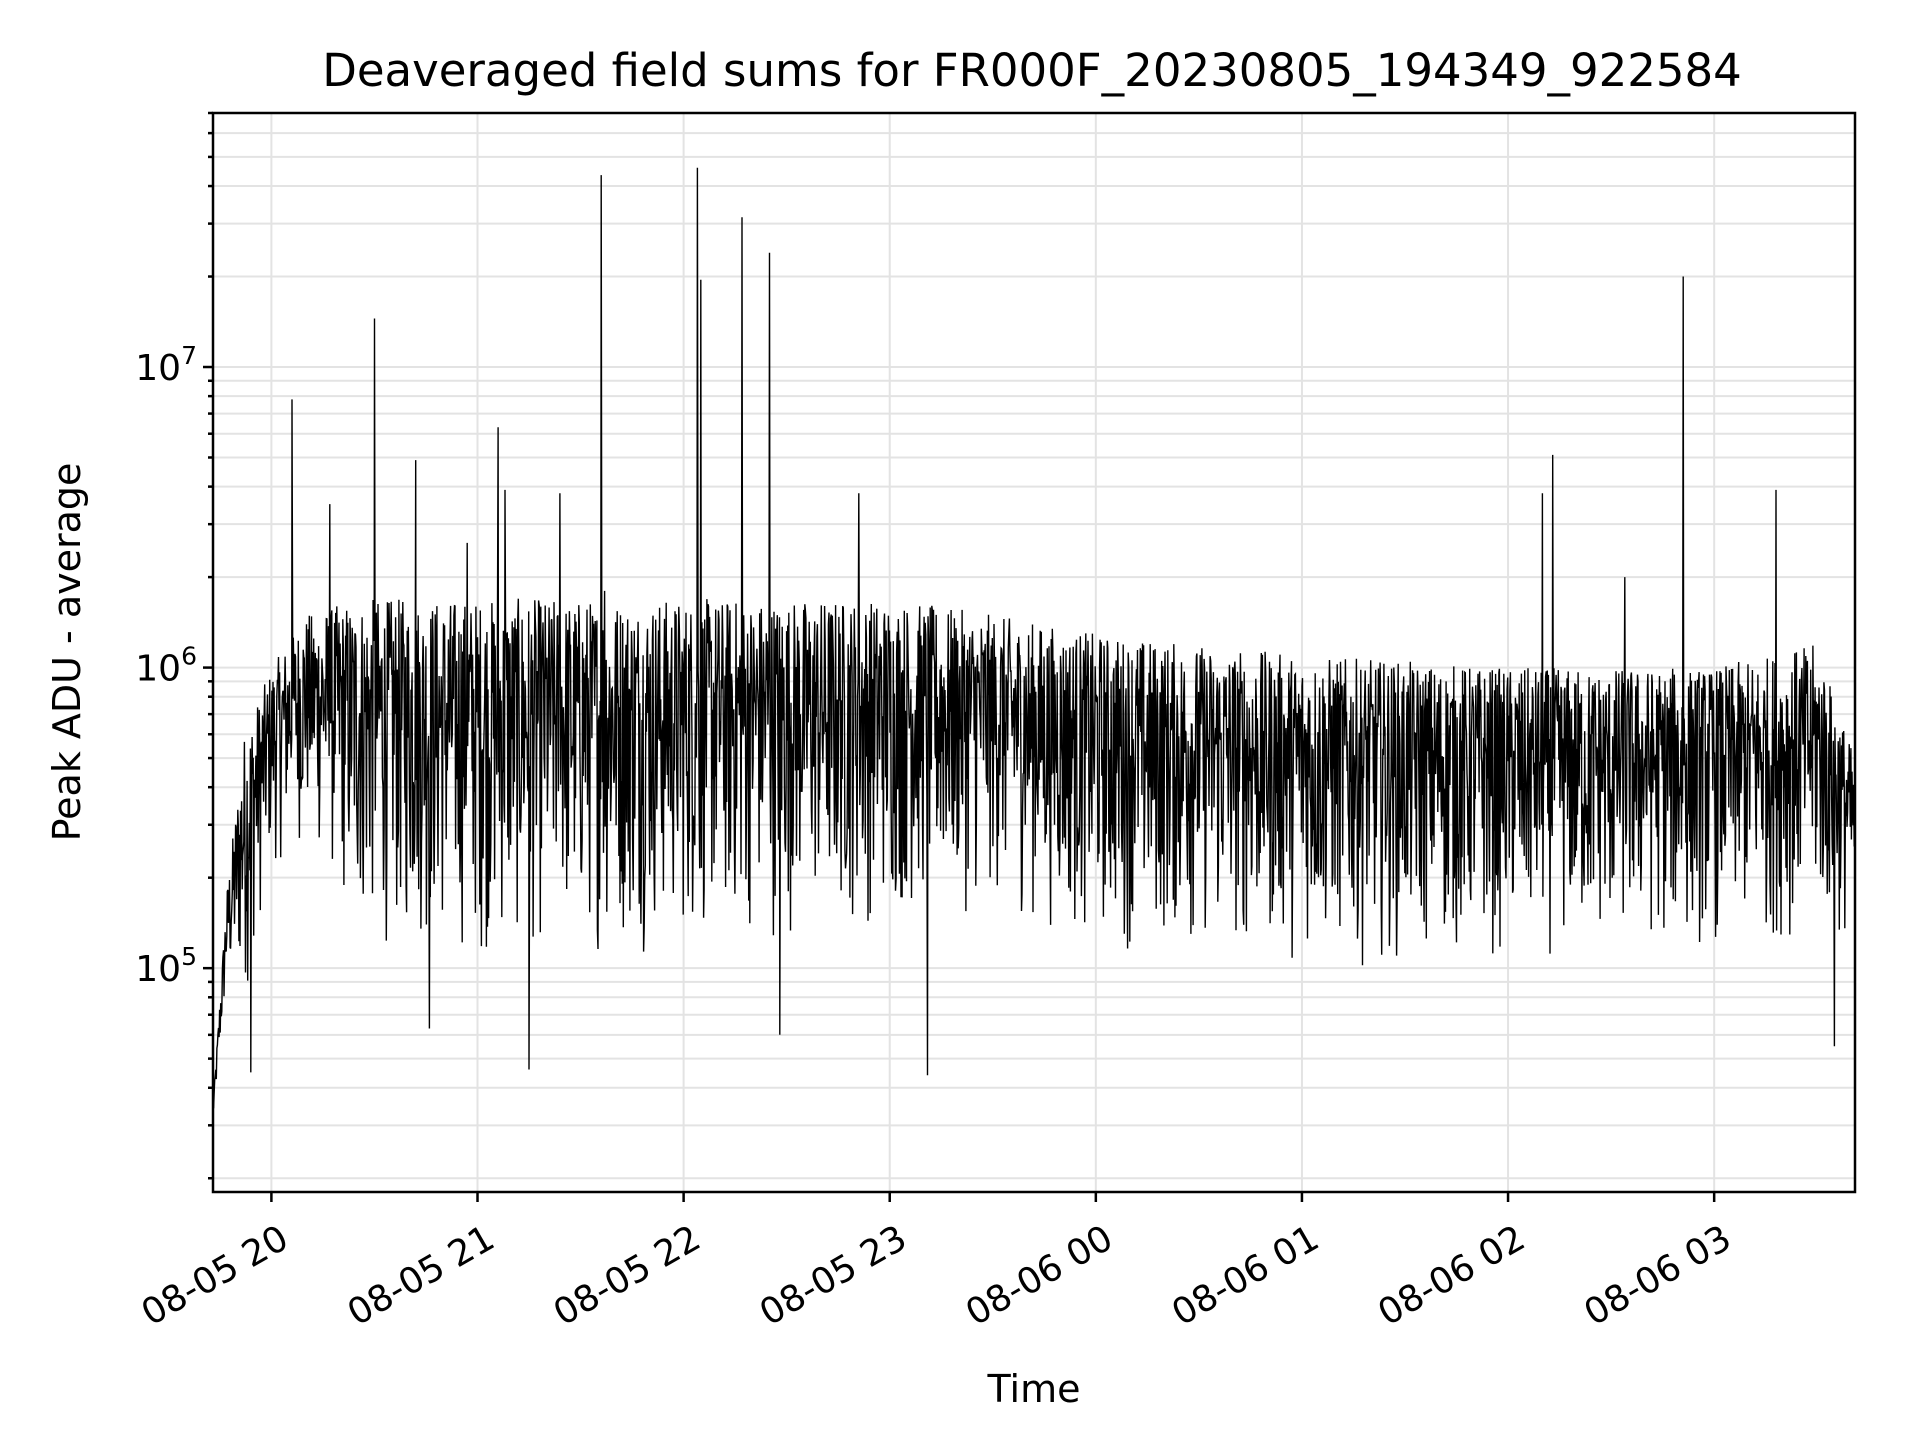 This screenshot has height=1440, width=1920. Describe the element at coordinates (67, 652) in the screenshot. I see `y-axis-label: Peak ADU - average` at that location.